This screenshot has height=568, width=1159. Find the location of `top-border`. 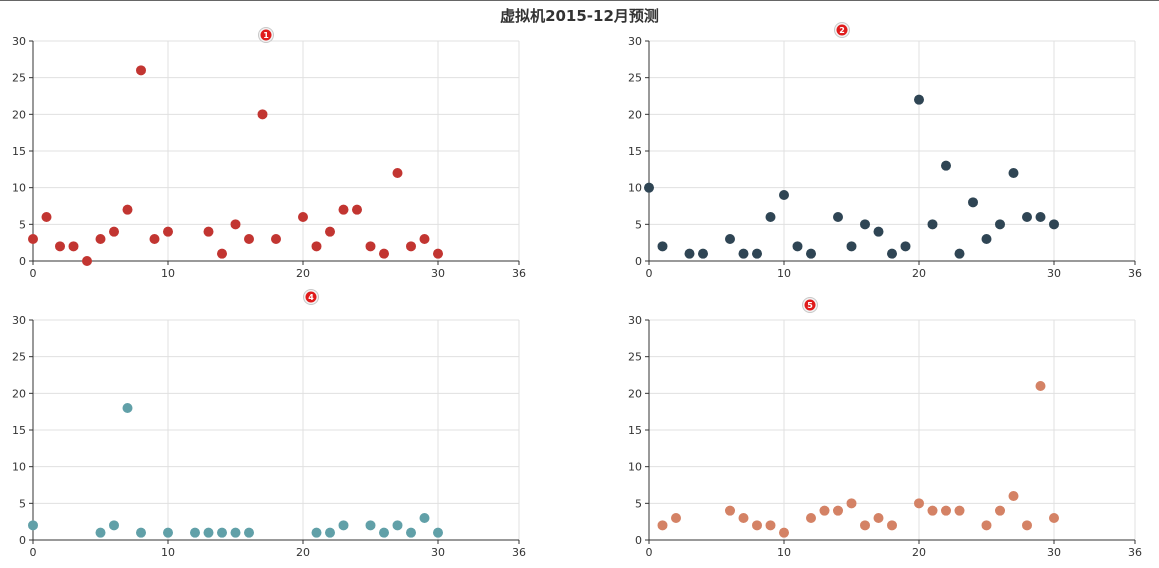

top-border is located at coordinates (579, 0).